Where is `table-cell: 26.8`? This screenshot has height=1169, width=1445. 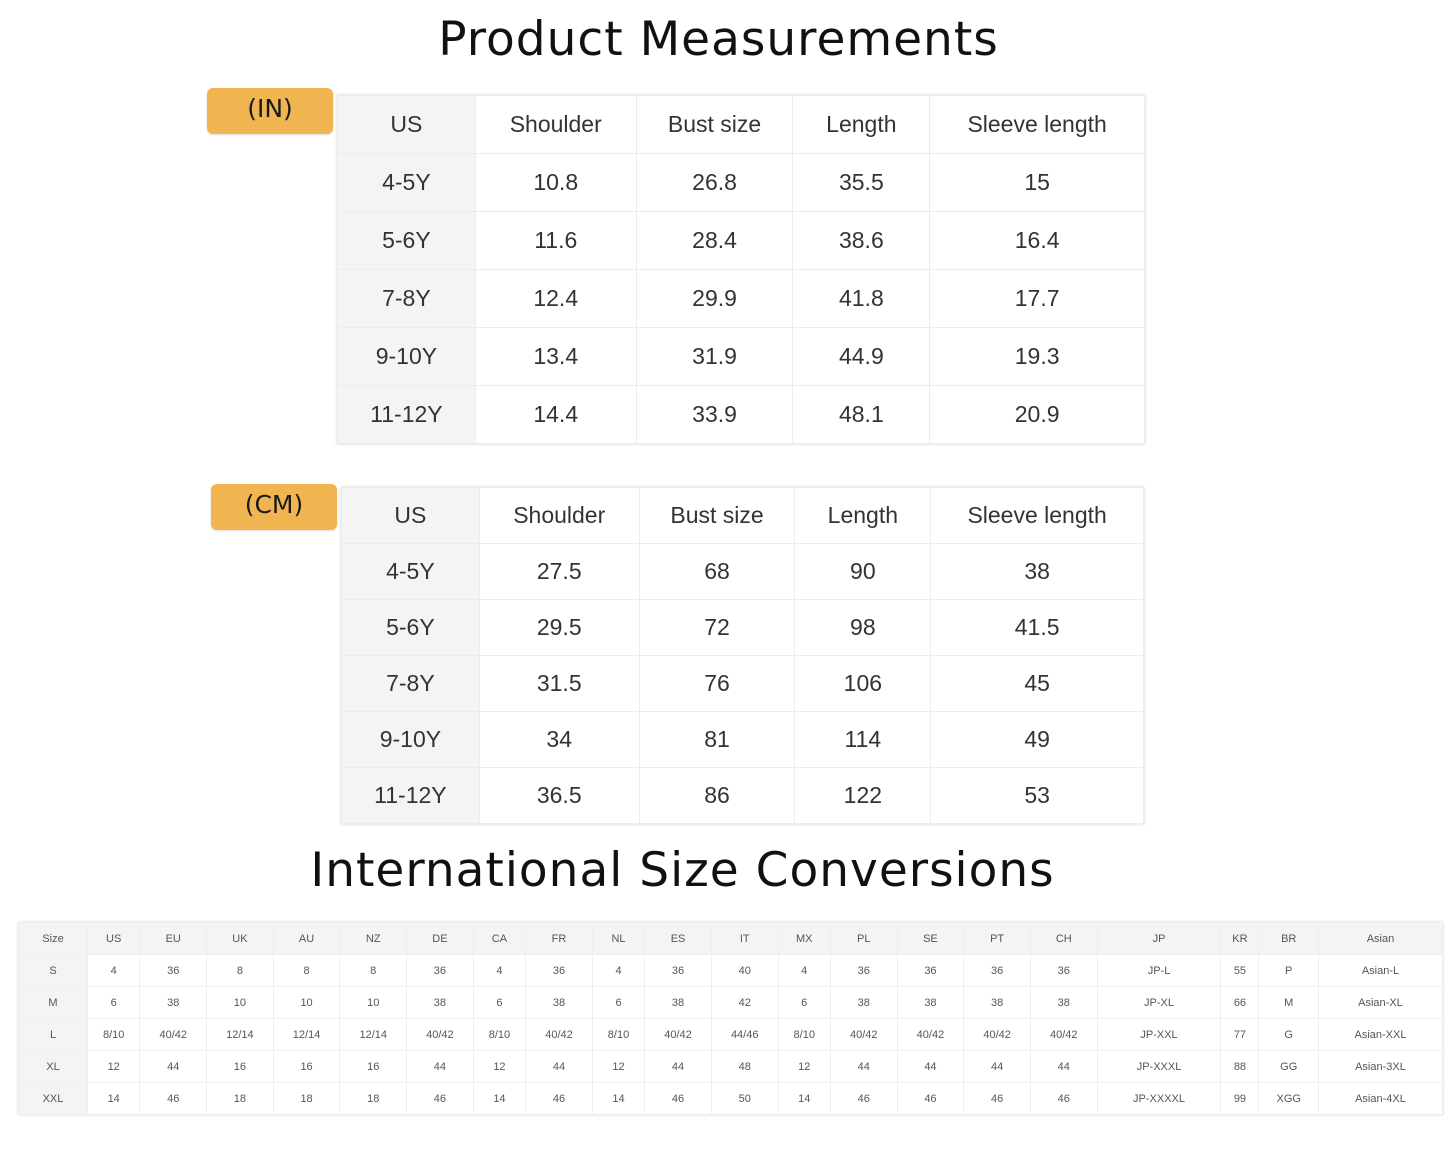
table-cell: 26.8 is located at coordinates (714, 182).